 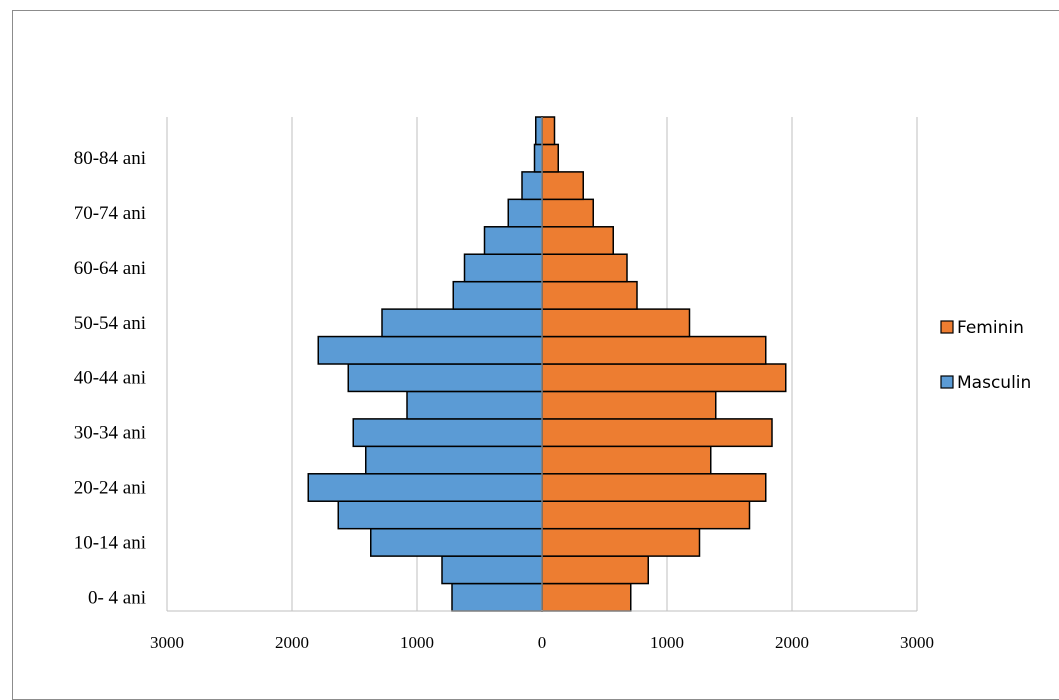 I want to click on legend-swatch-masculin, so click(x=947, y=382).